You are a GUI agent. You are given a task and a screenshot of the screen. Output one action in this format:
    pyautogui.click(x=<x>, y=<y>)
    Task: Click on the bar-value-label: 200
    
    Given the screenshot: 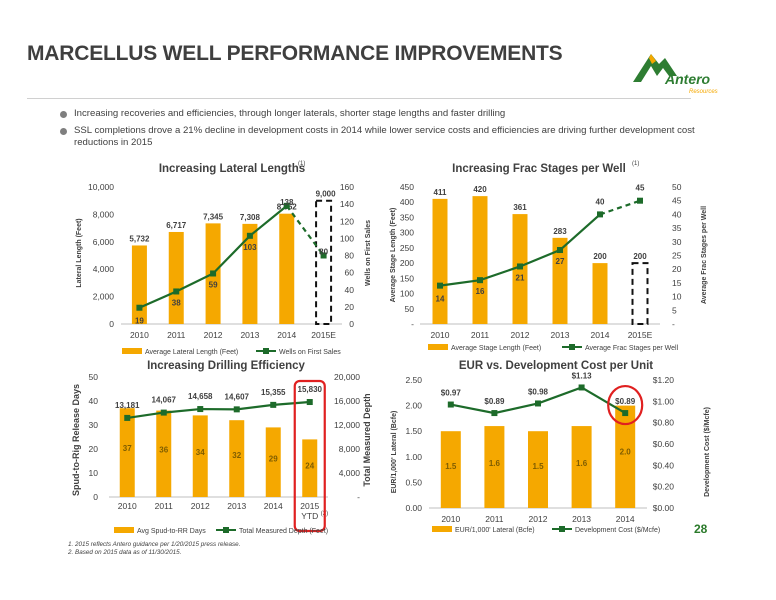 What is the action you would take?
    pyautogui.click(x=600, y=256)
    